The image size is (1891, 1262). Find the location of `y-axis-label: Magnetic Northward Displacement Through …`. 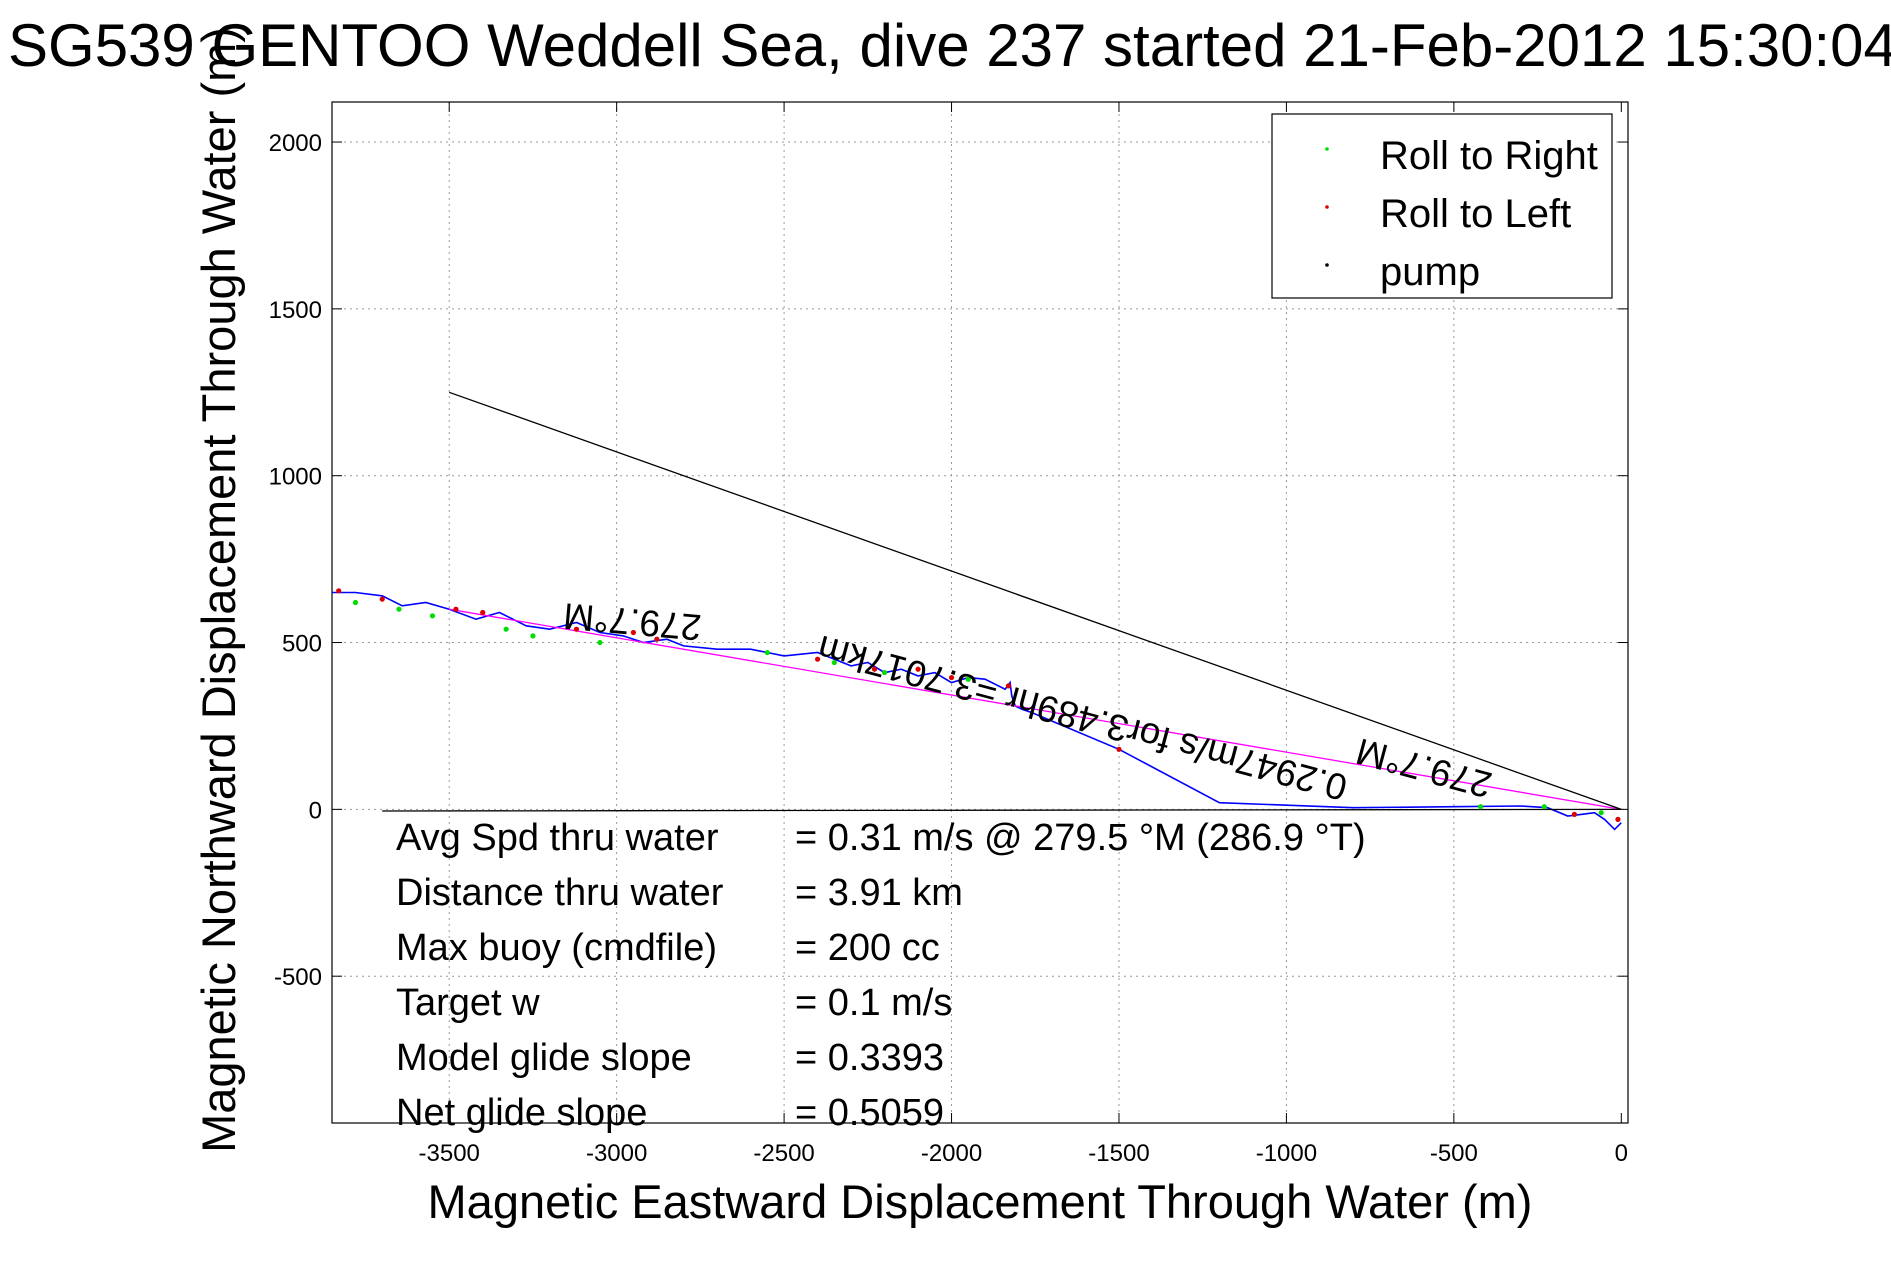

y-axis-label: Magnetic Northward Displacement Through … is located at coordinates (218, 590).